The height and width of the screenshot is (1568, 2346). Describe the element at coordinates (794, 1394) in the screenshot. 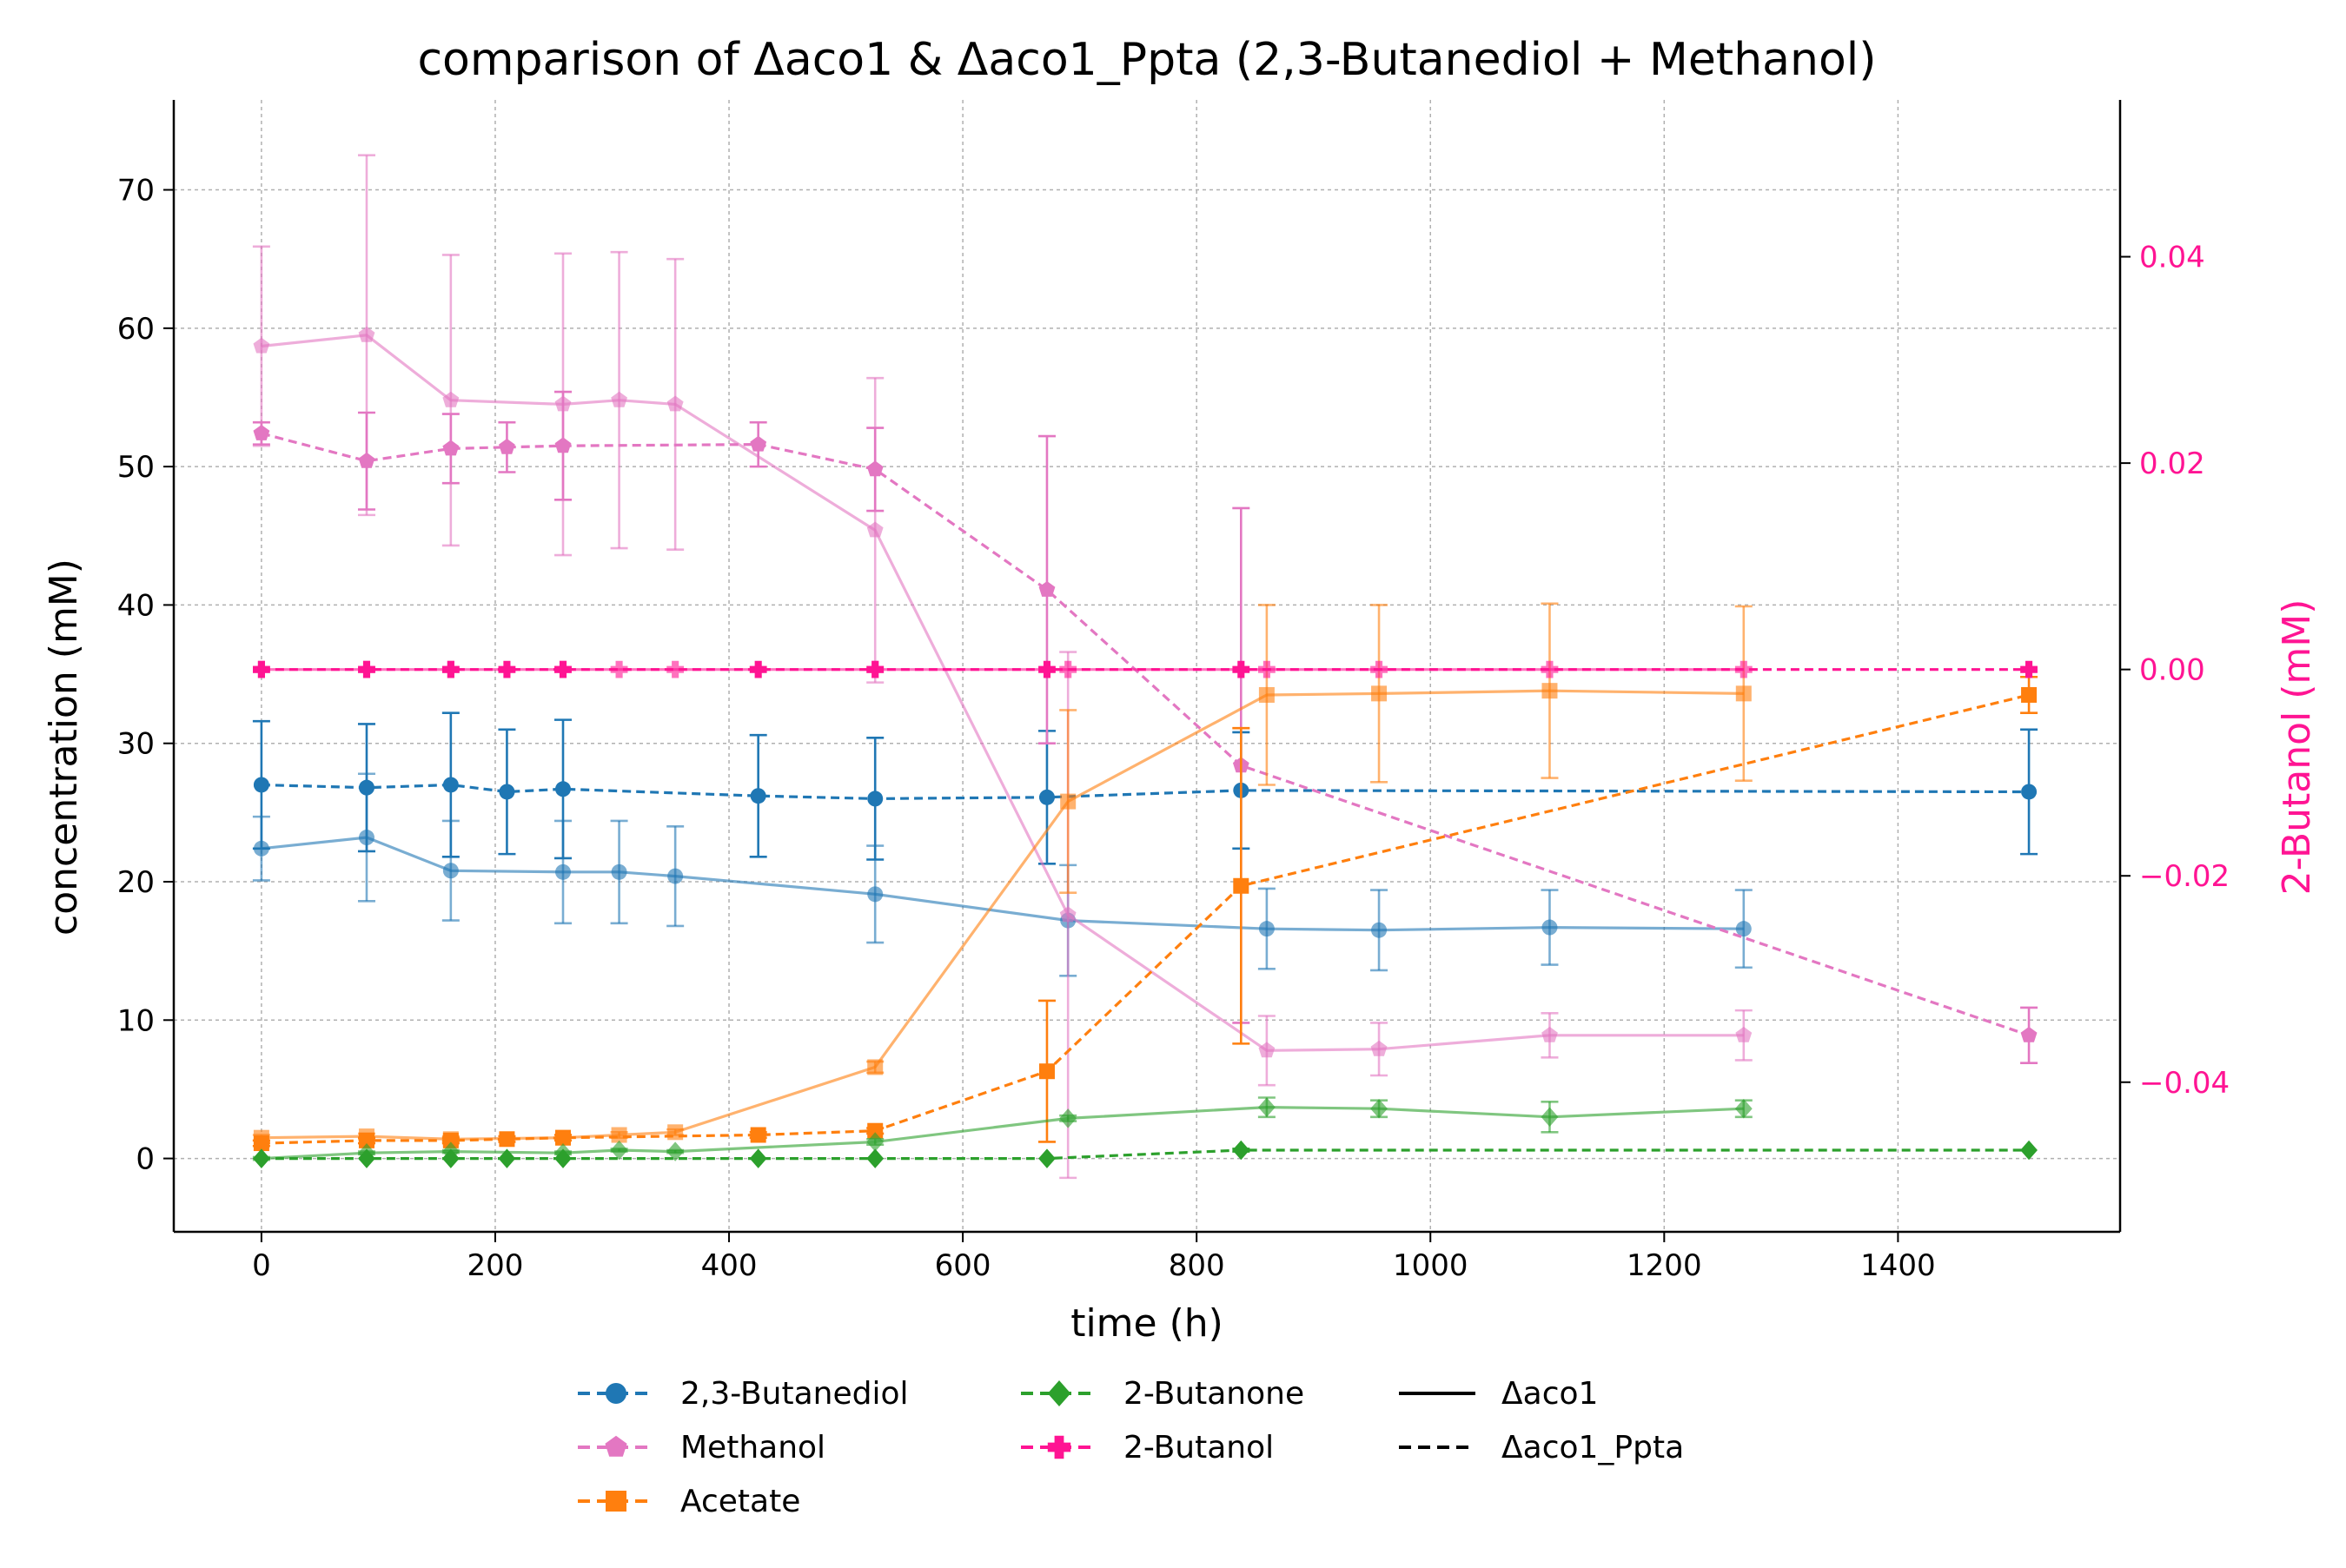

I see `legend-label: 2,3-Butanediol` at that location.